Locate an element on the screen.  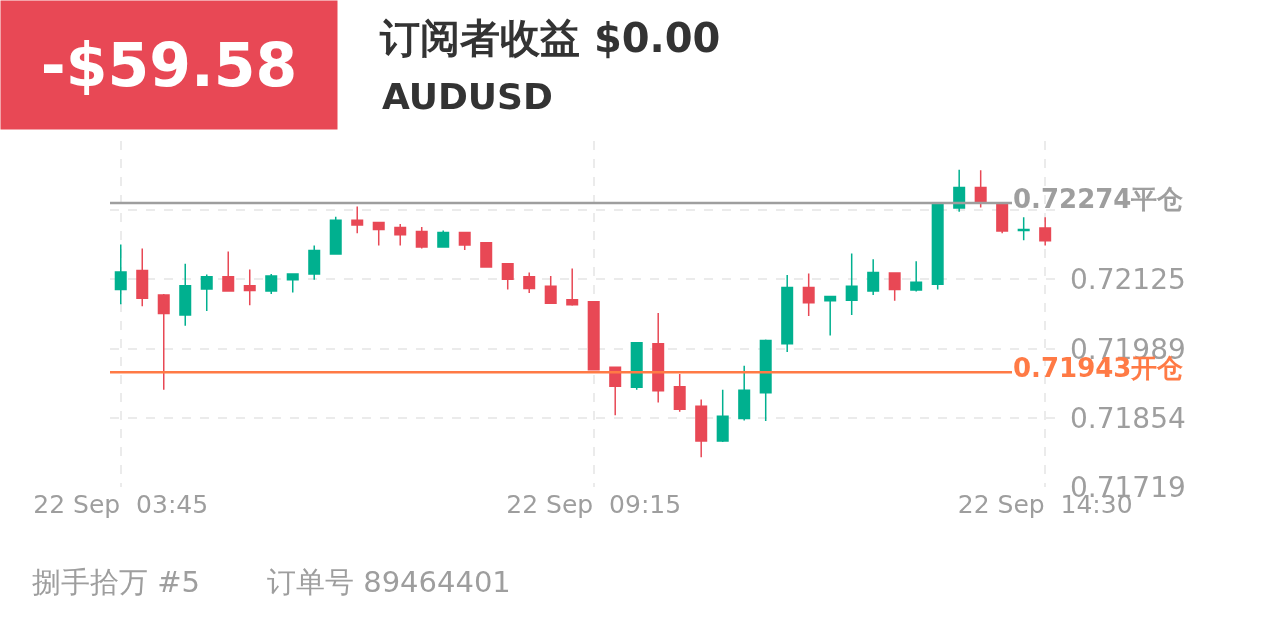
chart-subtitle: AUDUSD is located at coordinates (467, 96).